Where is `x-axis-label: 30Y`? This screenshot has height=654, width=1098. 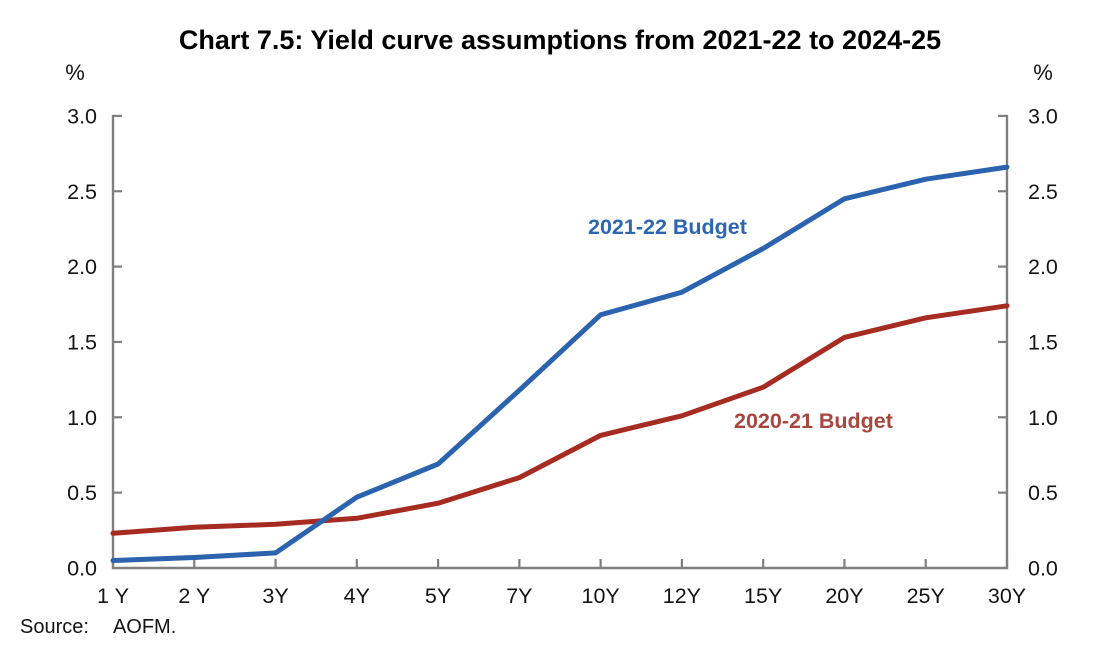
x-axis-label: 30Y is located at coordinates (1007, 596).